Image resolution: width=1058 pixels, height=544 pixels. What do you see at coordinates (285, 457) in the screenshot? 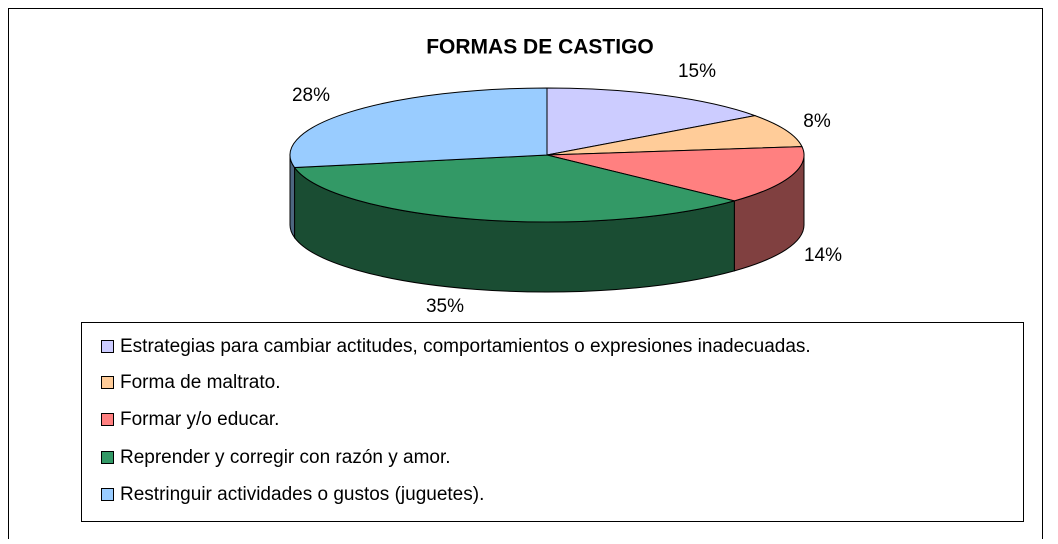
I see `legend-label: Reprender y corregir con razón y amor.` at bounding box center [285, 457].